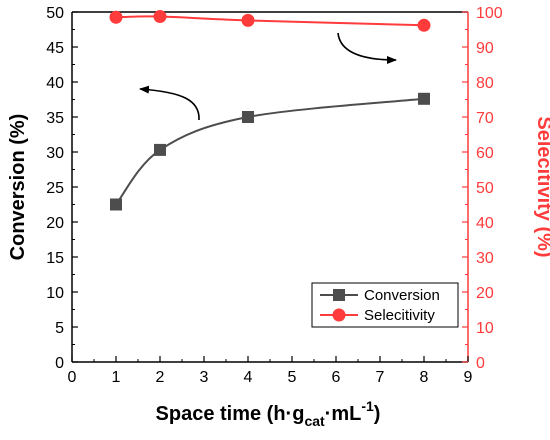 This screenshot has width=550, height=440. Describe the element at coordinates (59, 328) in the screenshot. I see `y-tick-label-left: 5` at that location.